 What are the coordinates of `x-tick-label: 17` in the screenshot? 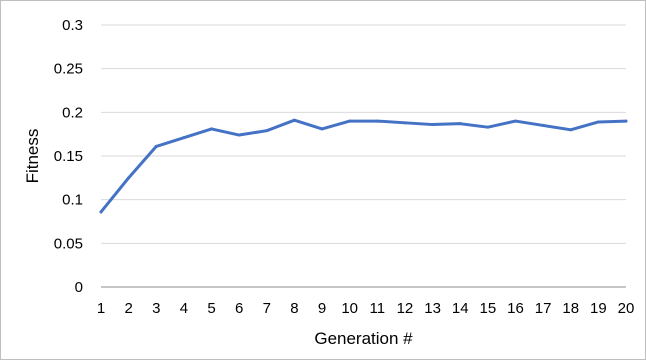 It's located at (543, 308).